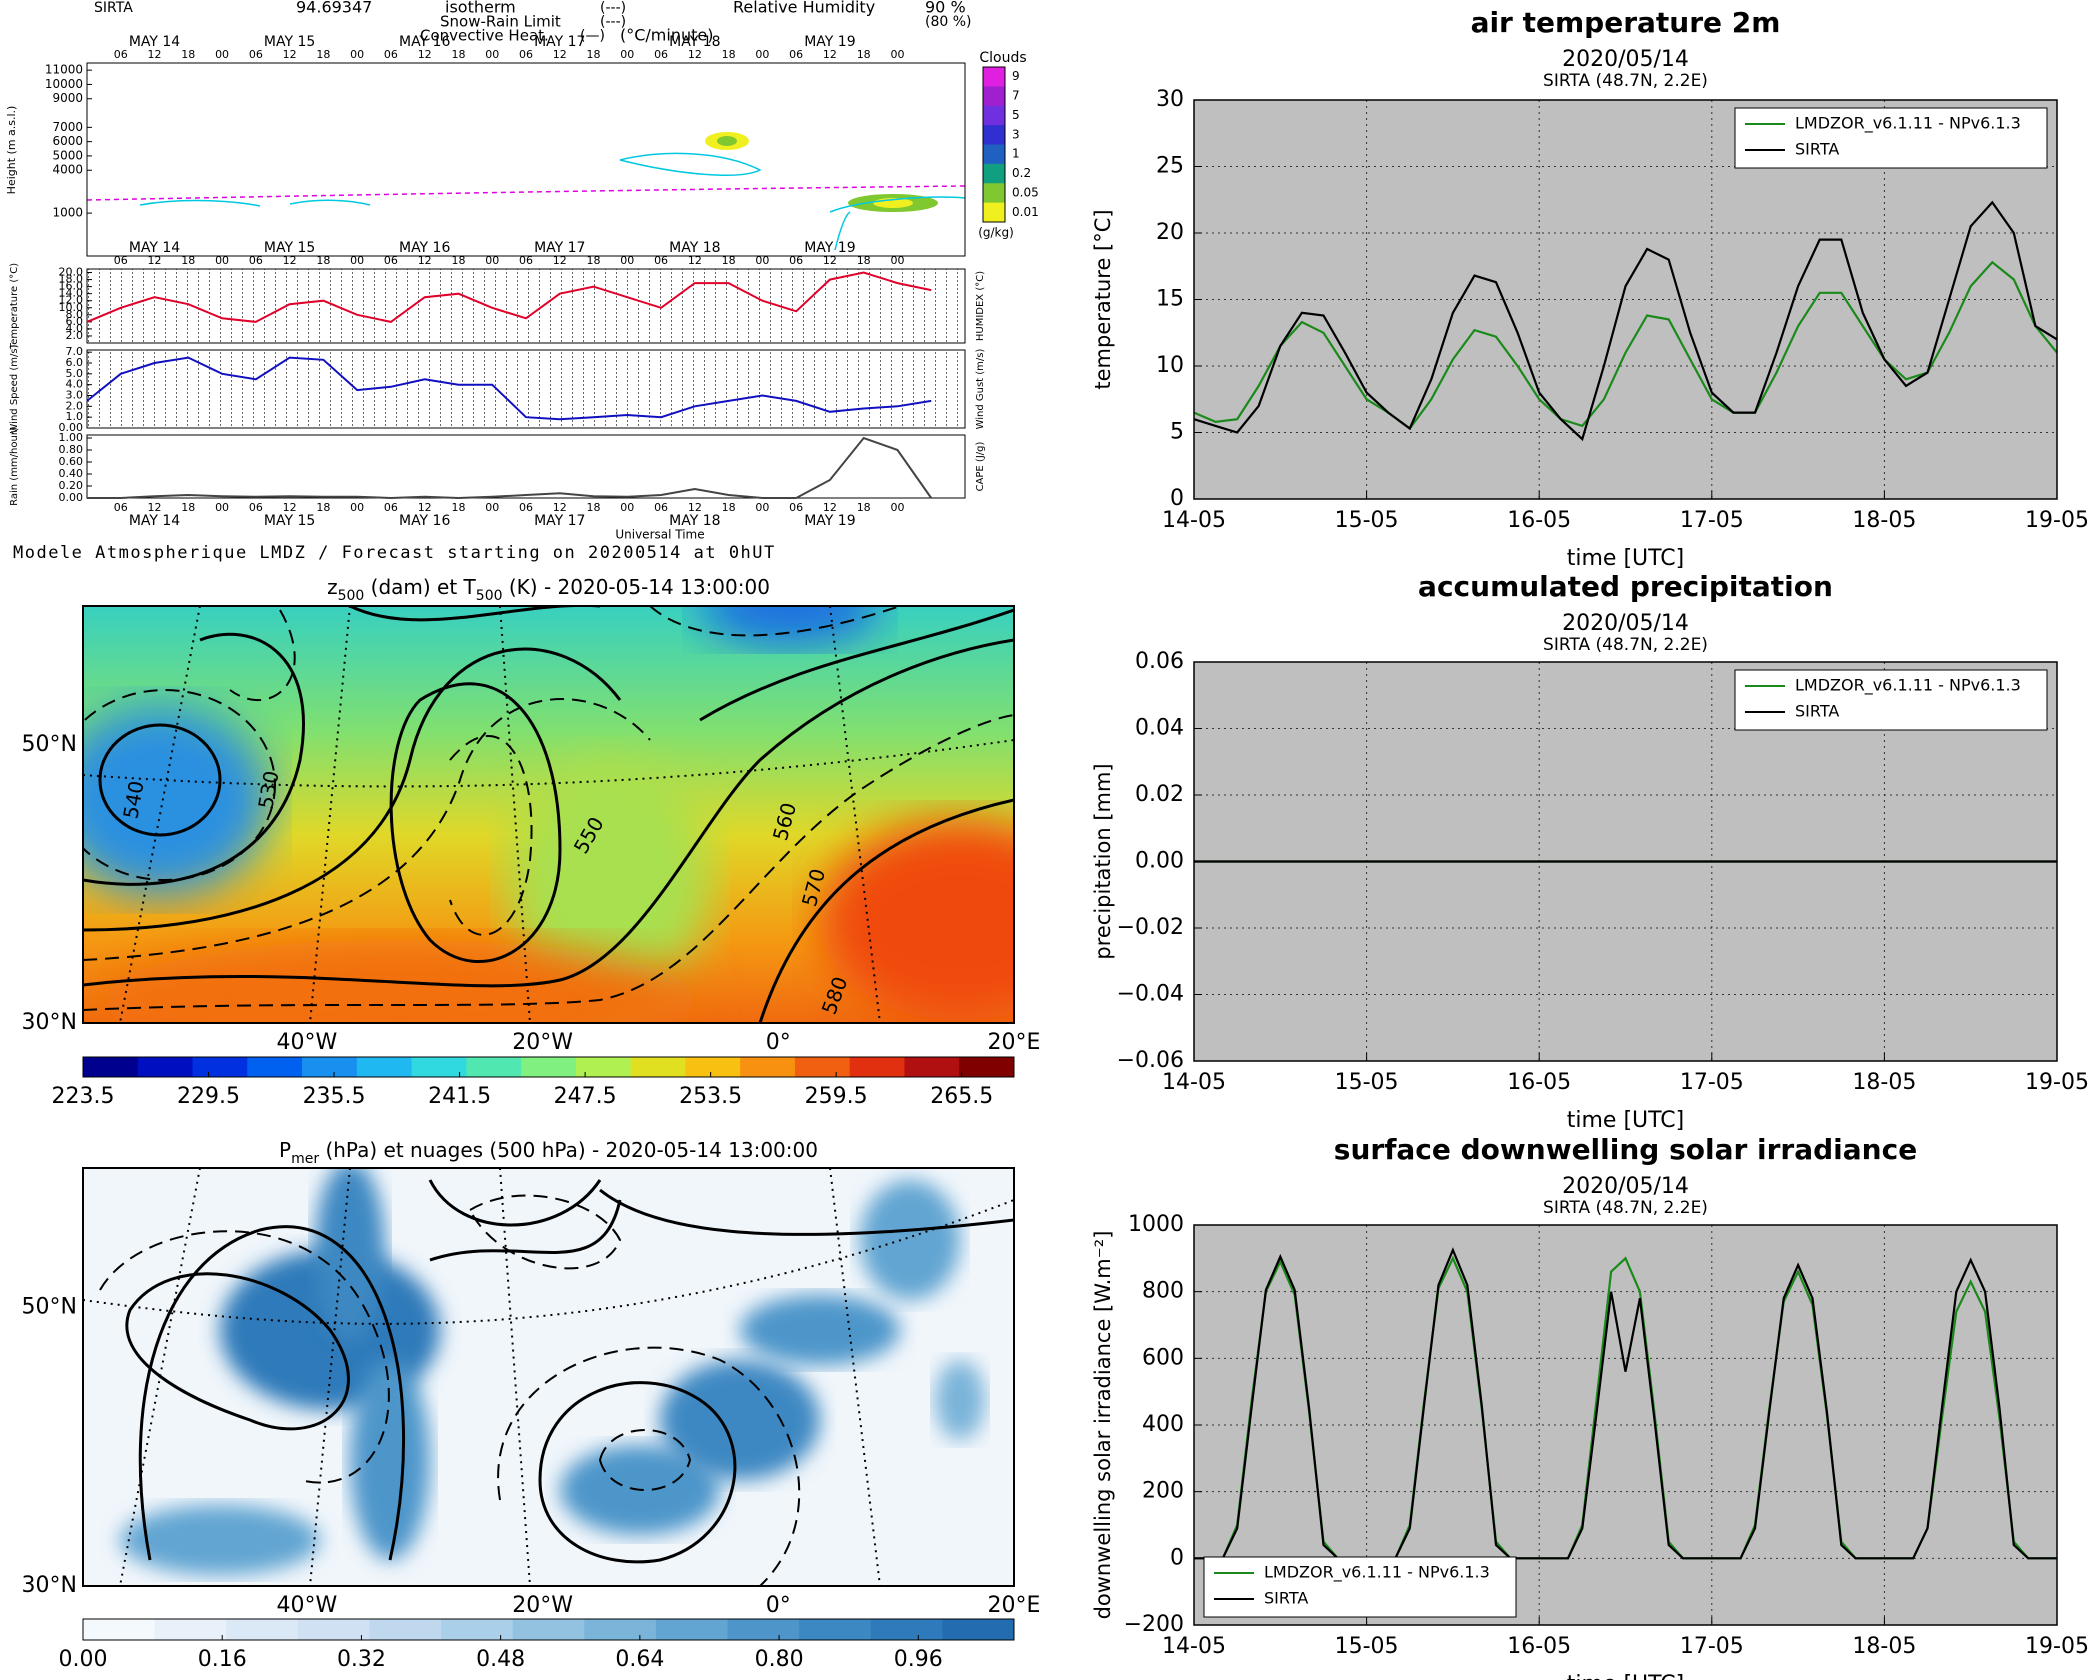 The height and width of the screenshot is (1680, 2100). What do you see at coordinates (424, 248) in the screenshot?
I see `day-label: MAY 16` at bounding box center [424, 248].